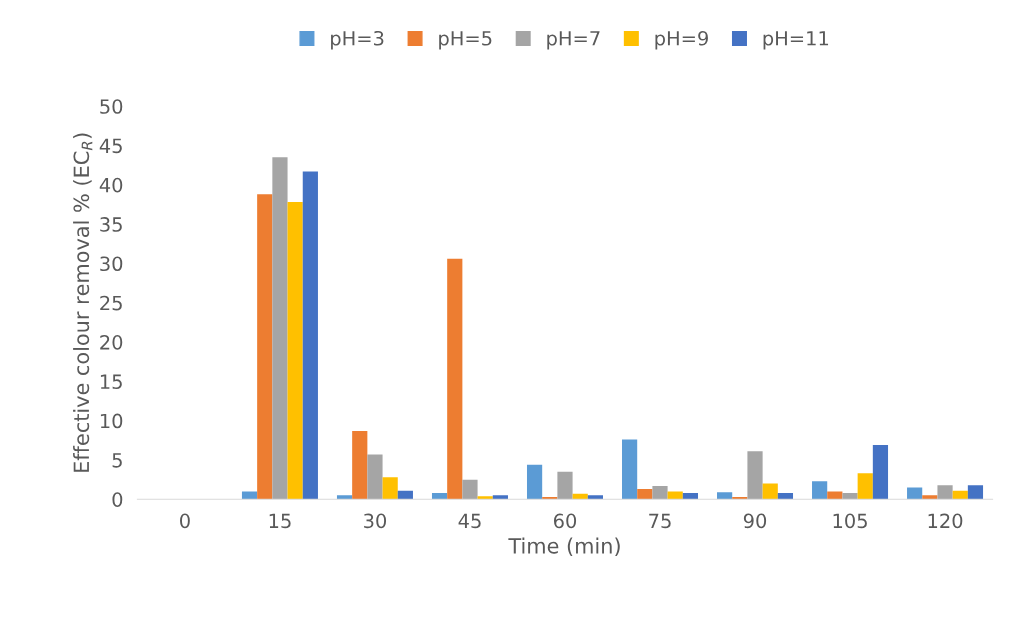 This screenshot has height=621, width=1018. Describe the element at coordinates (111, 303) in the screenshot. I see `y-tick-label: 25` at that location.